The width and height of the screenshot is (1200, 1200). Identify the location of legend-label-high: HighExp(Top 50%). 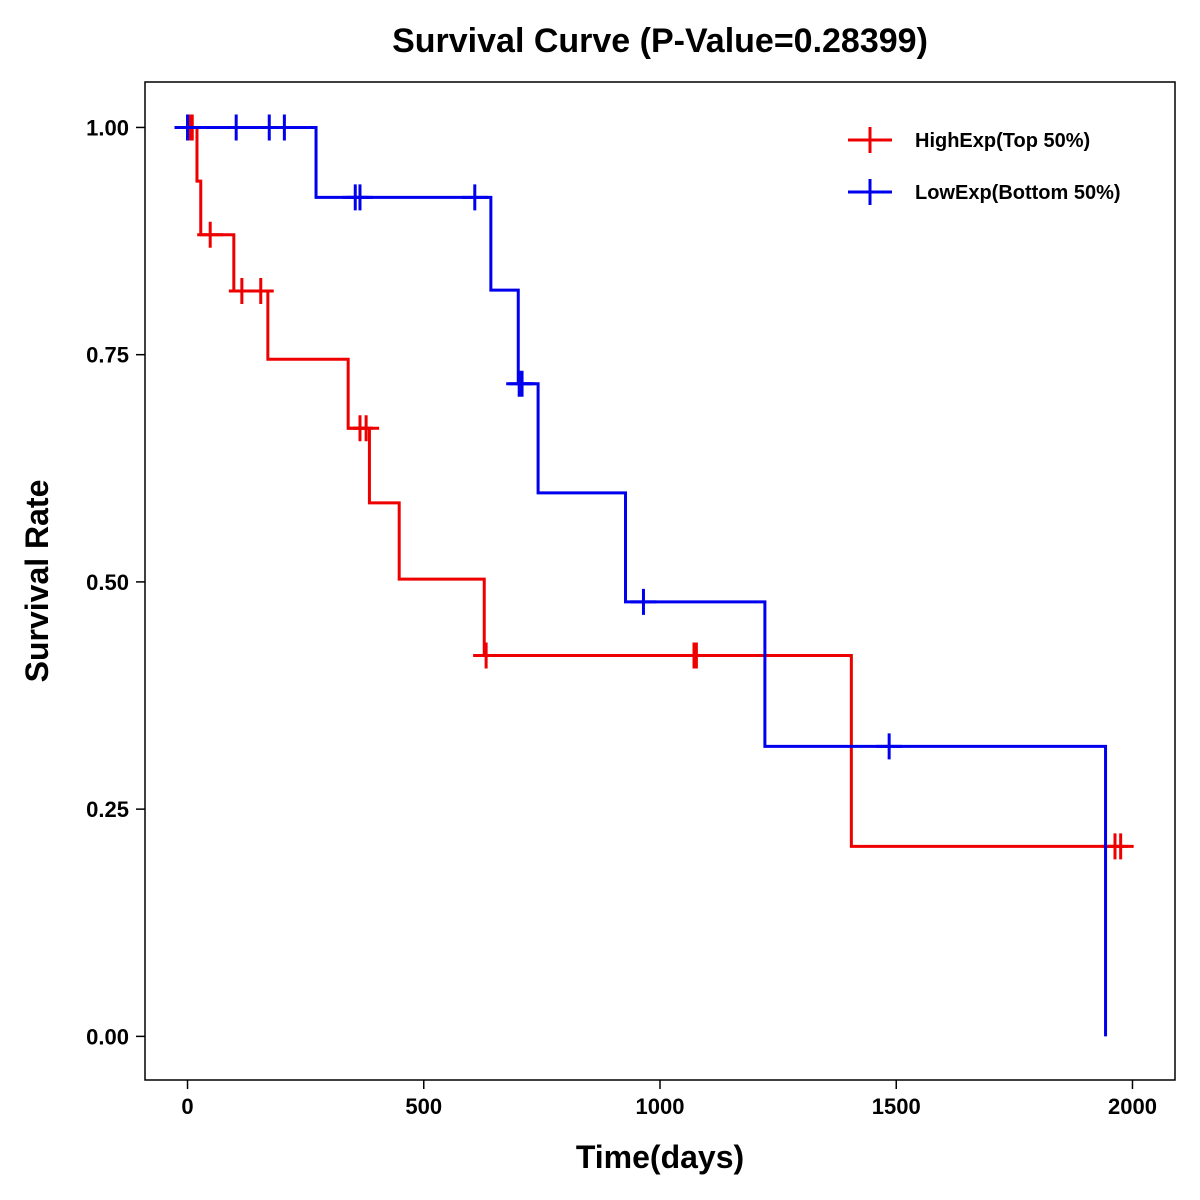
(1002, 141).